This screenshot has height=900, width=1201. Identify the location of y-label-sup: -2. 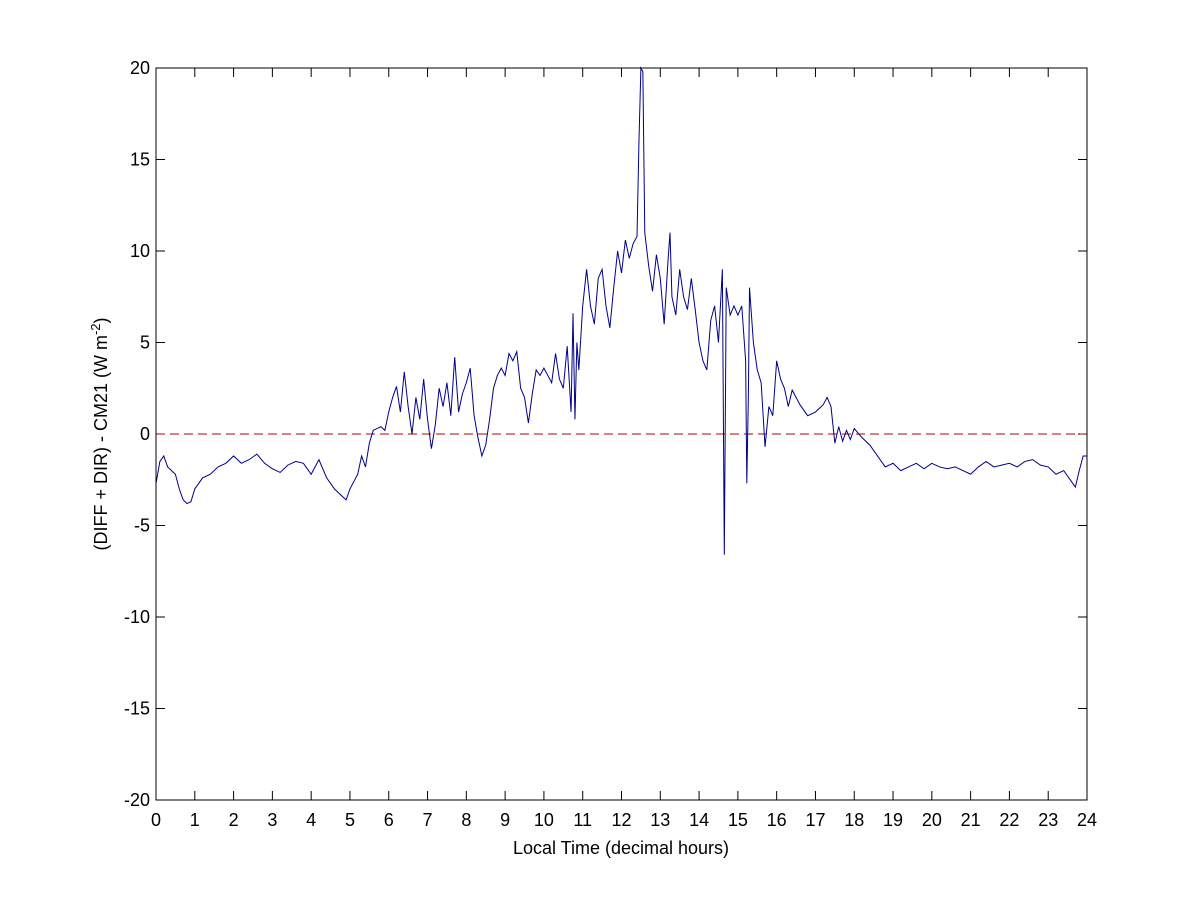
(95, 329).